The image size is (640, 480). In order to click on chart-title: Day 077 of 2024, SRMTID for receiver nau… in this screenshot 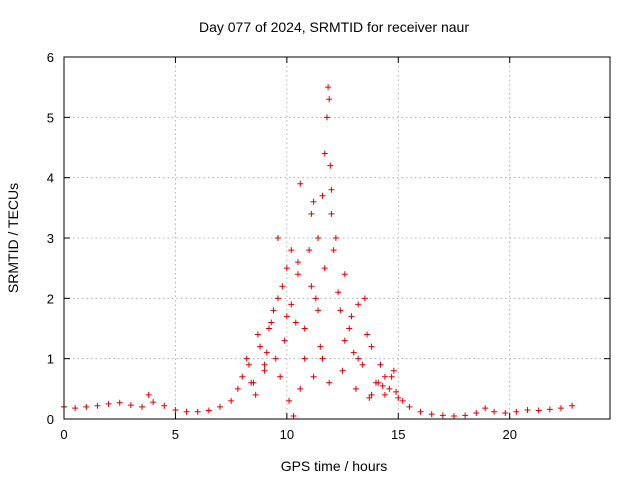, I will do `click(334, 27)`.